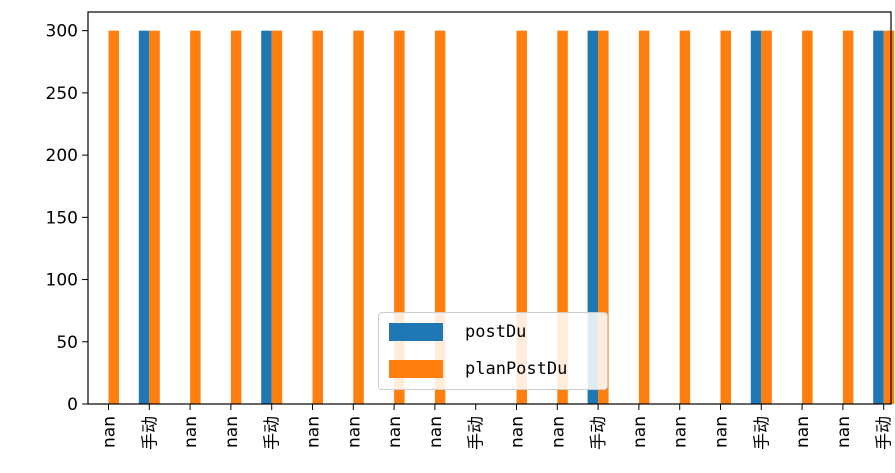  Describe the element at coordinates (62, 32) in the screenshot. I see `y-tick-label-300: 300` at that location.